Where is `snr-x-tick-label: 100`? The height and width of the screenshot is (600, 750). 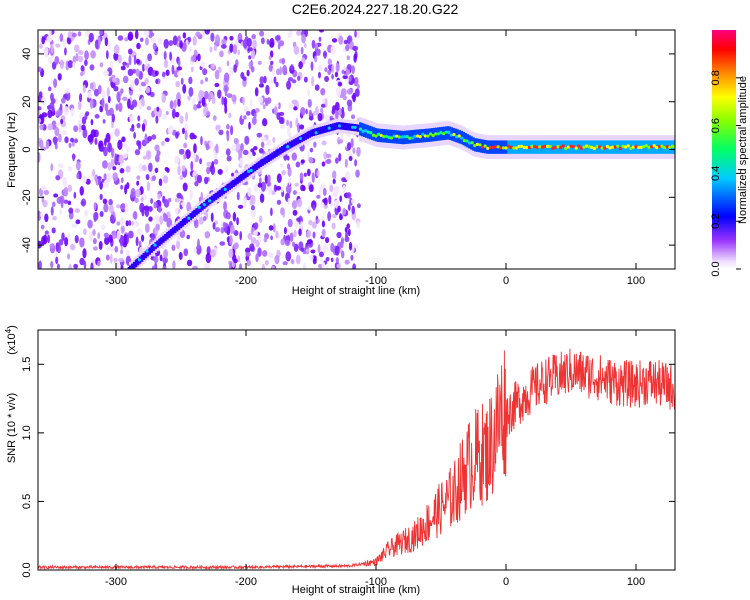
snr-x-tick-label: 100 is located at coordinates (636, 582).